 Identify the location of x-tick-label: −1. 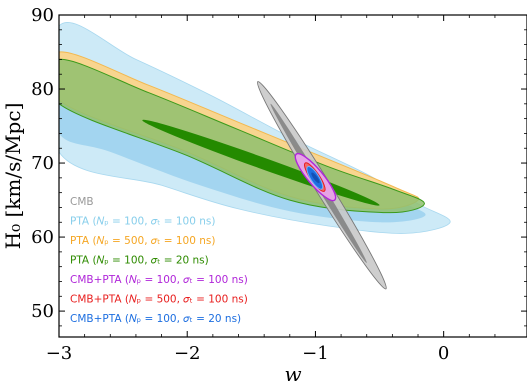
(315, 353).